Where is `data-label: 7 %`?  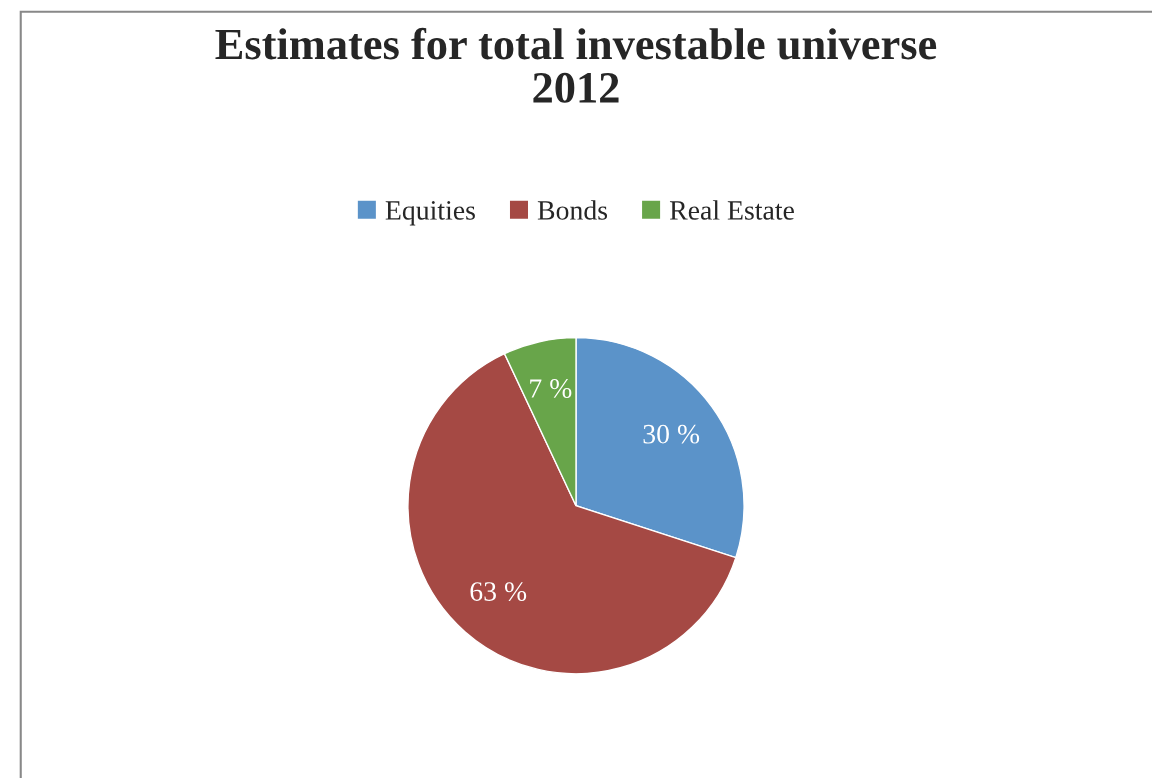 data-label: 7 % is located at coordinates (551, 388).